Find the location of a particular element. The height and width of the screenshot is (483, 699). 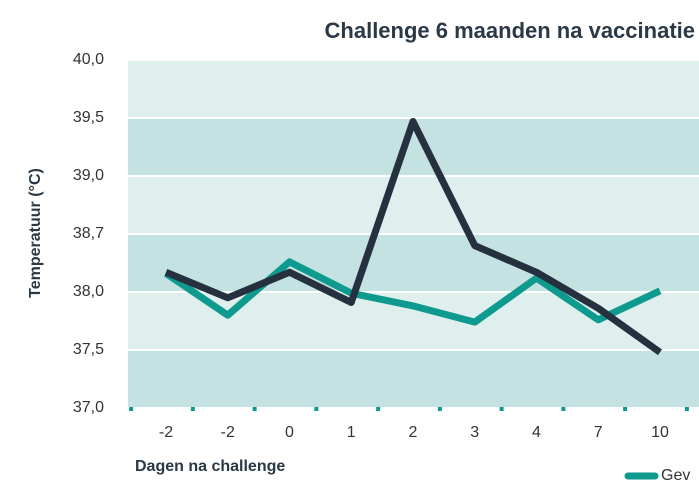

y-tick-label: 38,0 is located at coordinates (88, 291).